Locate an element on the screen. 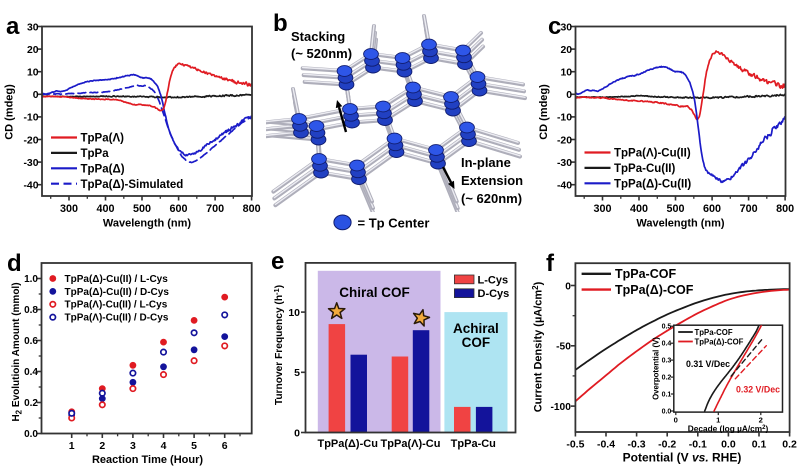 The height and width of the screenshot is (474, 798). svg-text: 0.1 is located at coordinates (667, 395).